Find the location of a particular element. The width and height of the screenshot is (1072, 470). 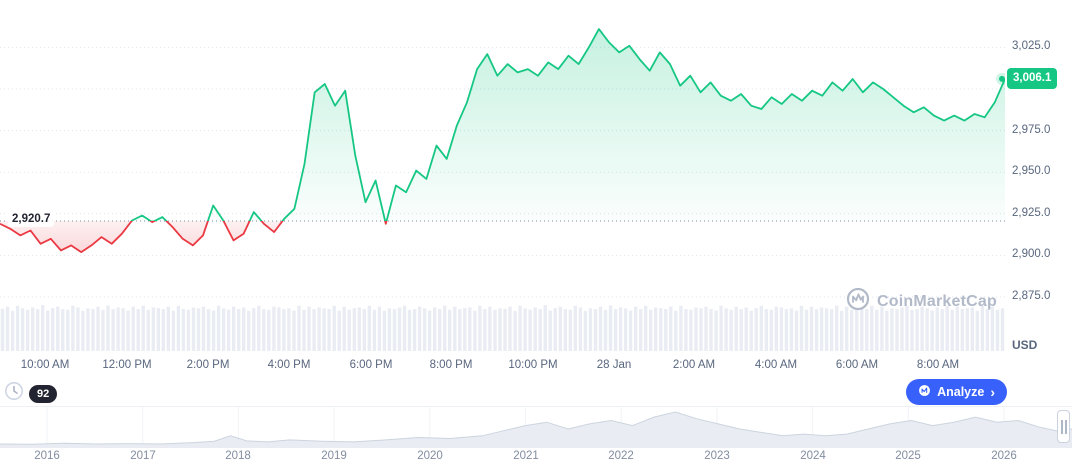

x-axis-label: 12:00 PM is located at coordinates (127, 365).